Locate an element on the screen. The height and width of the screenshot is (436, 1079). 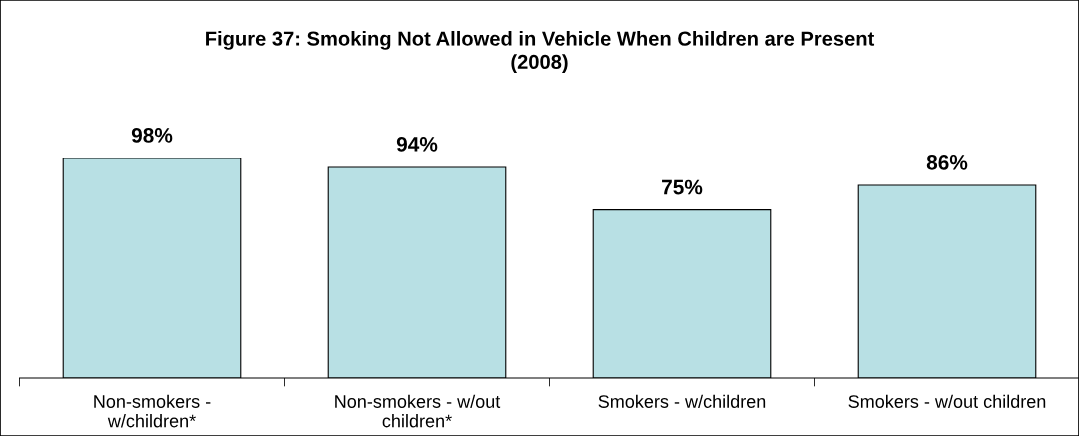
data-label: 94% is located at coordinates (417, 144).